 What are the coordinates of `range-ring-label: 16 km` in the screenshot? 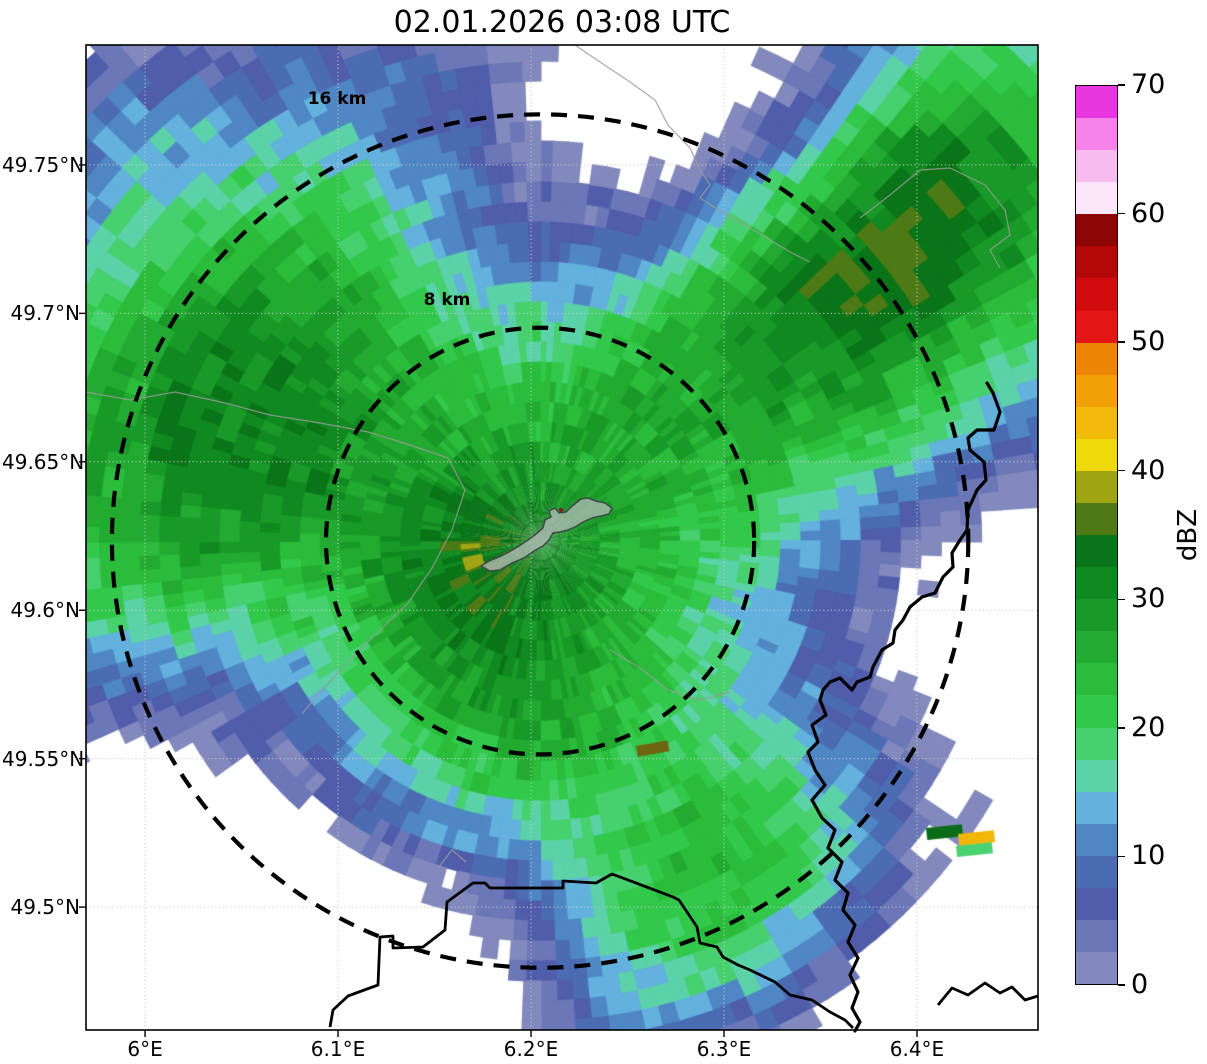 It's located at (337, 99).